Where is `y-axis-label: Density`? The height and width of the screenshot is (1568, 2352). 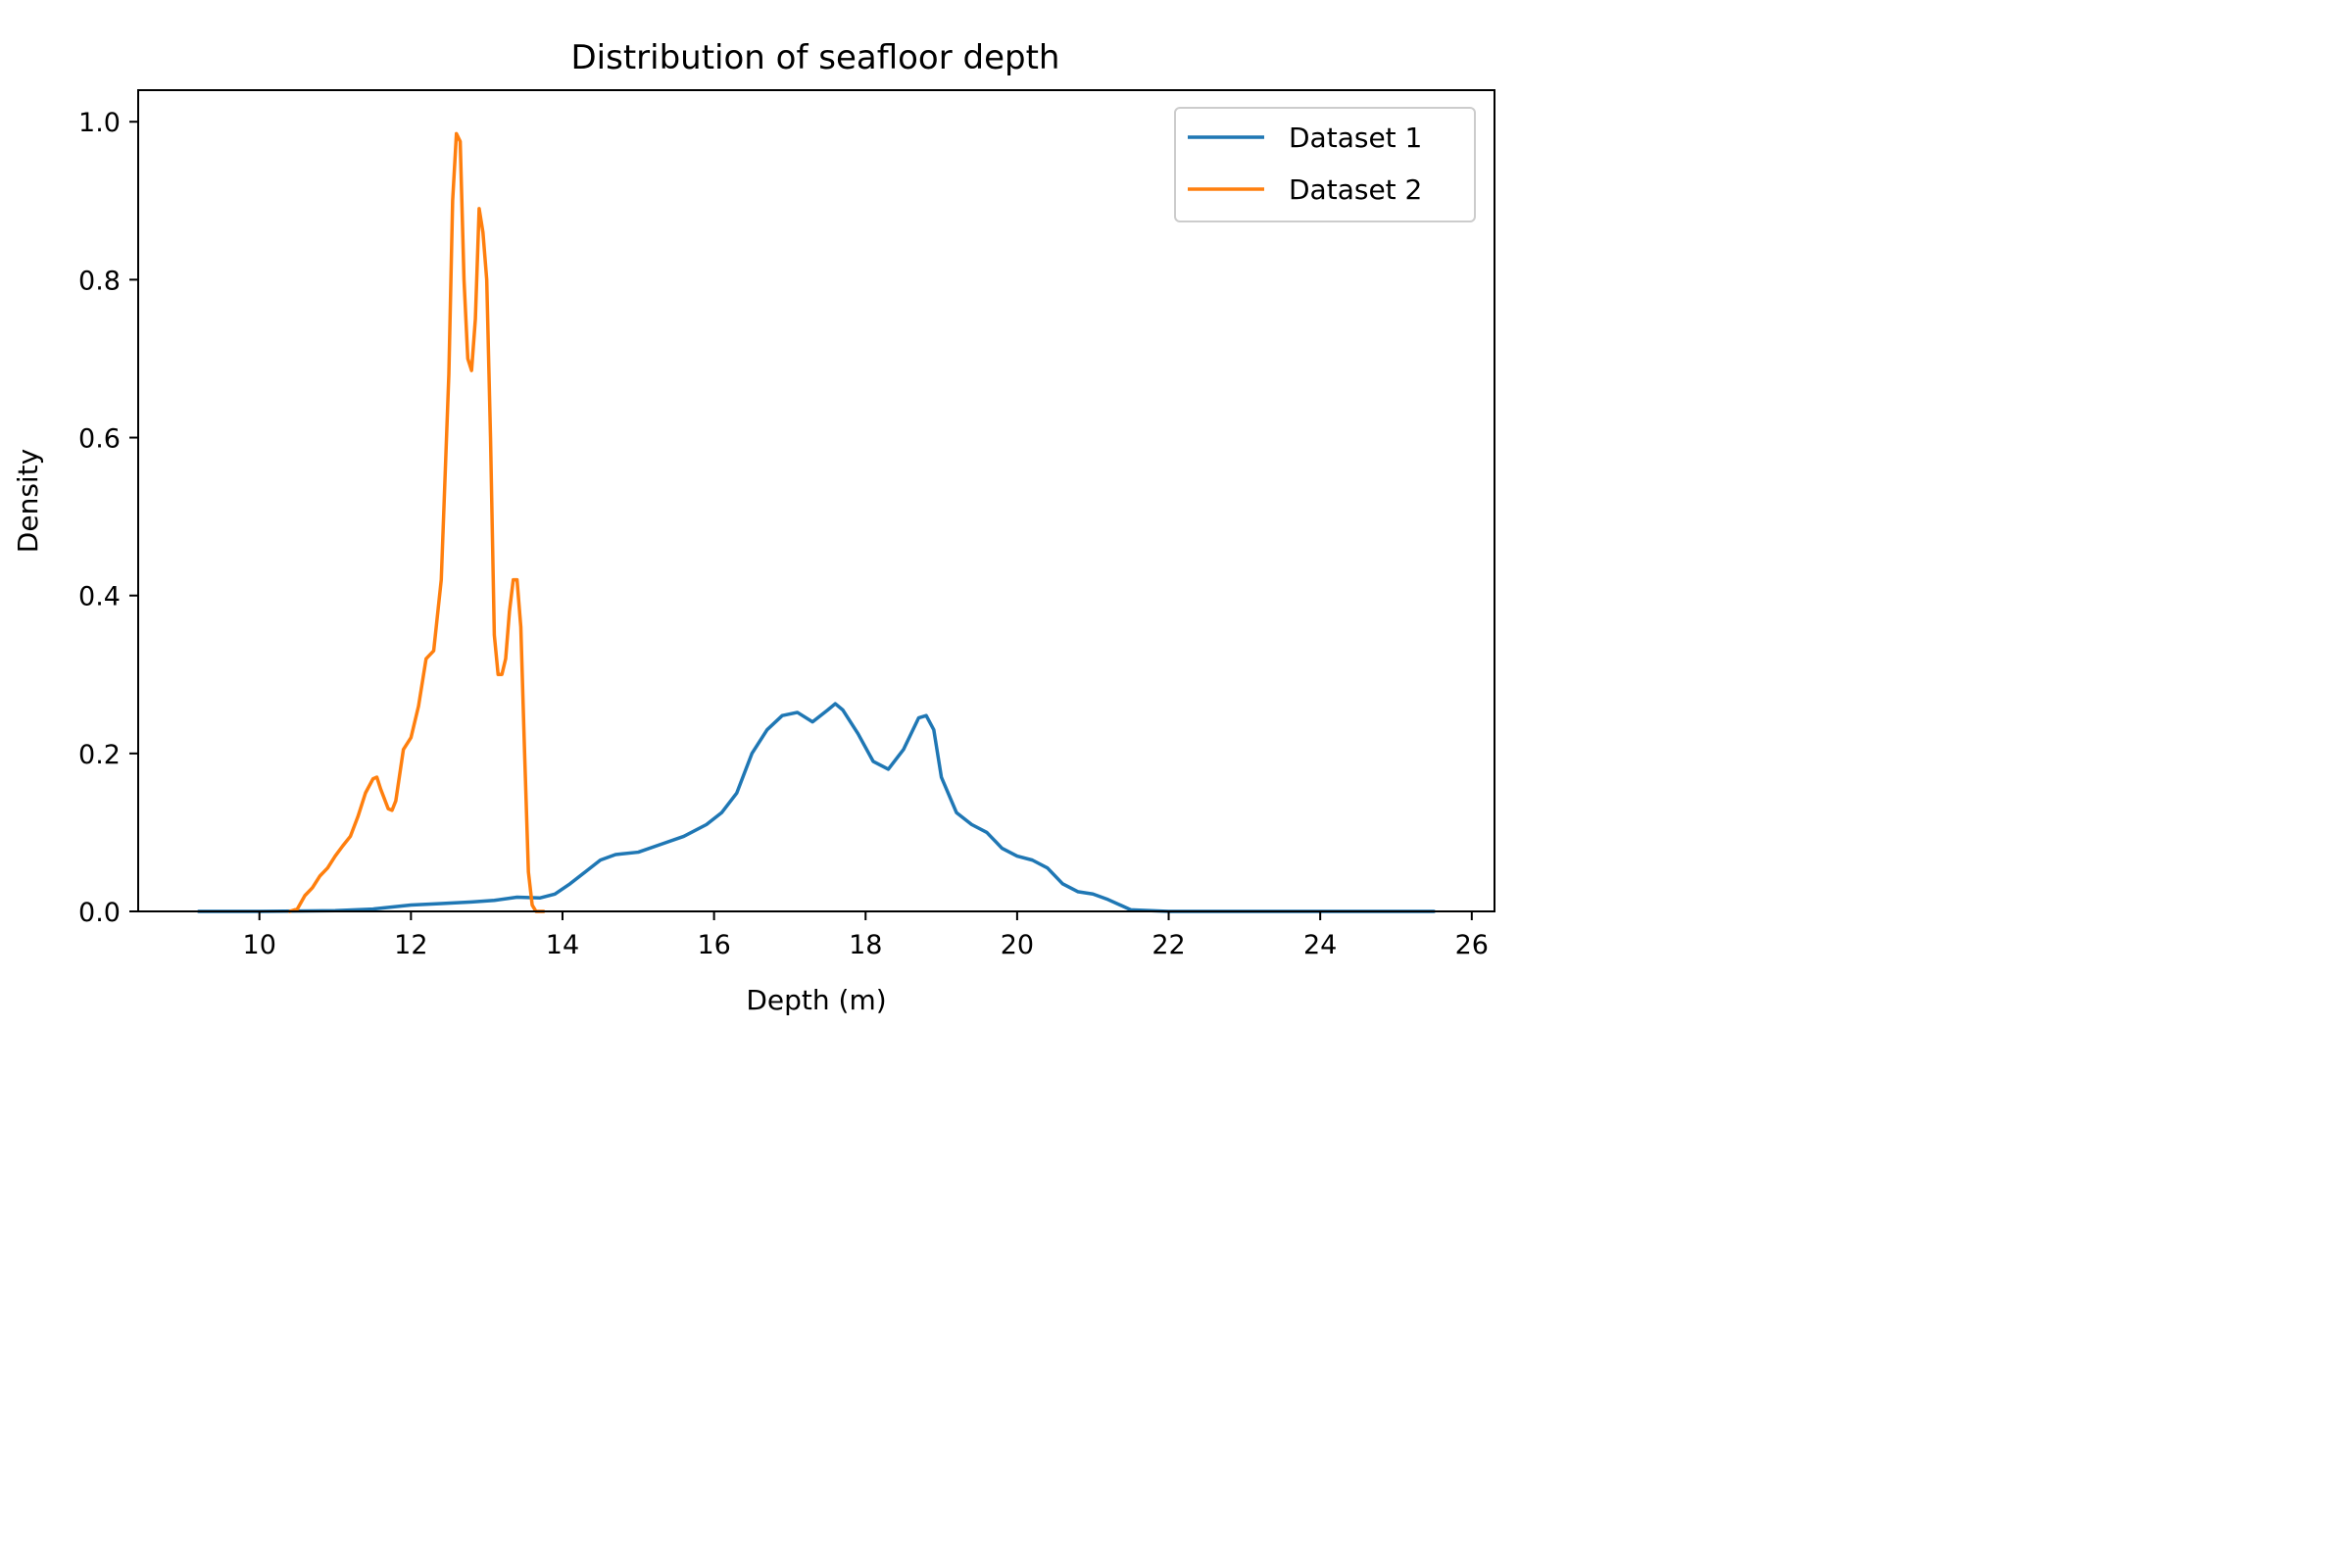 y-axis-label: Density is located at coordinates (28, 501).